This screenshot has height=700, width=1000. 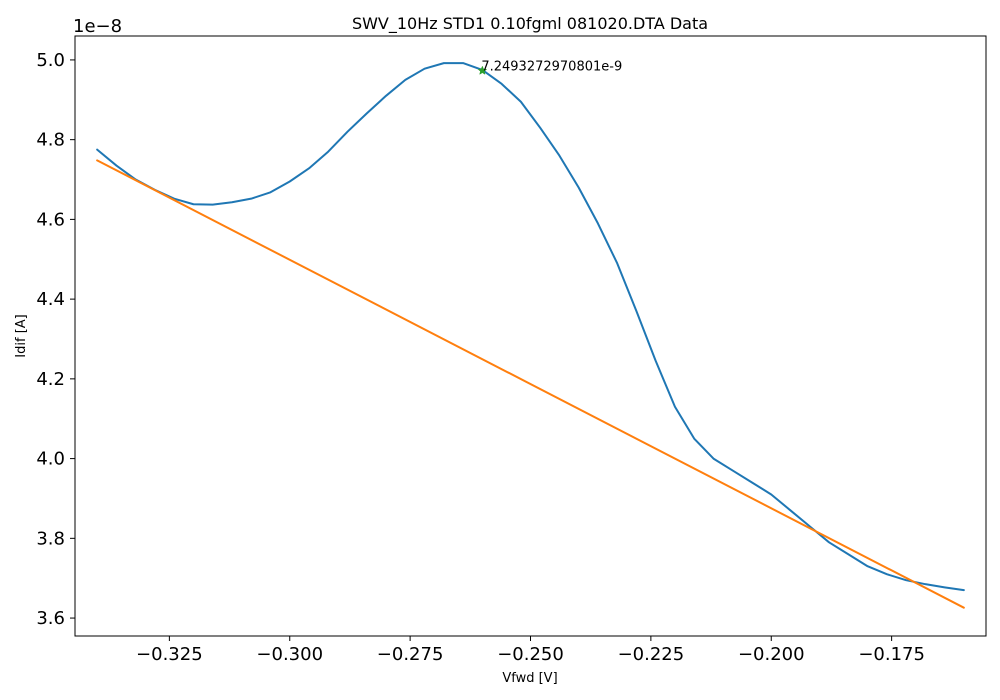 What do you see at coordinates (50, 140) in the screenshot?
I see `y-tick-label: 4.8` at bounding box center [50, 140].